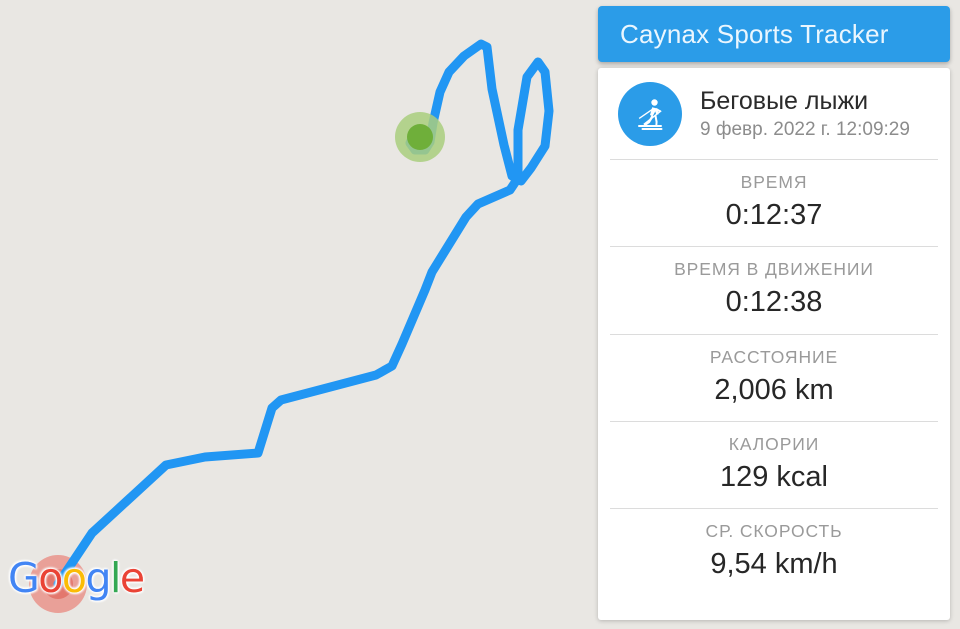  I want to click on app-title-bar: Caynax Sports Tracker, so click(774, 34).